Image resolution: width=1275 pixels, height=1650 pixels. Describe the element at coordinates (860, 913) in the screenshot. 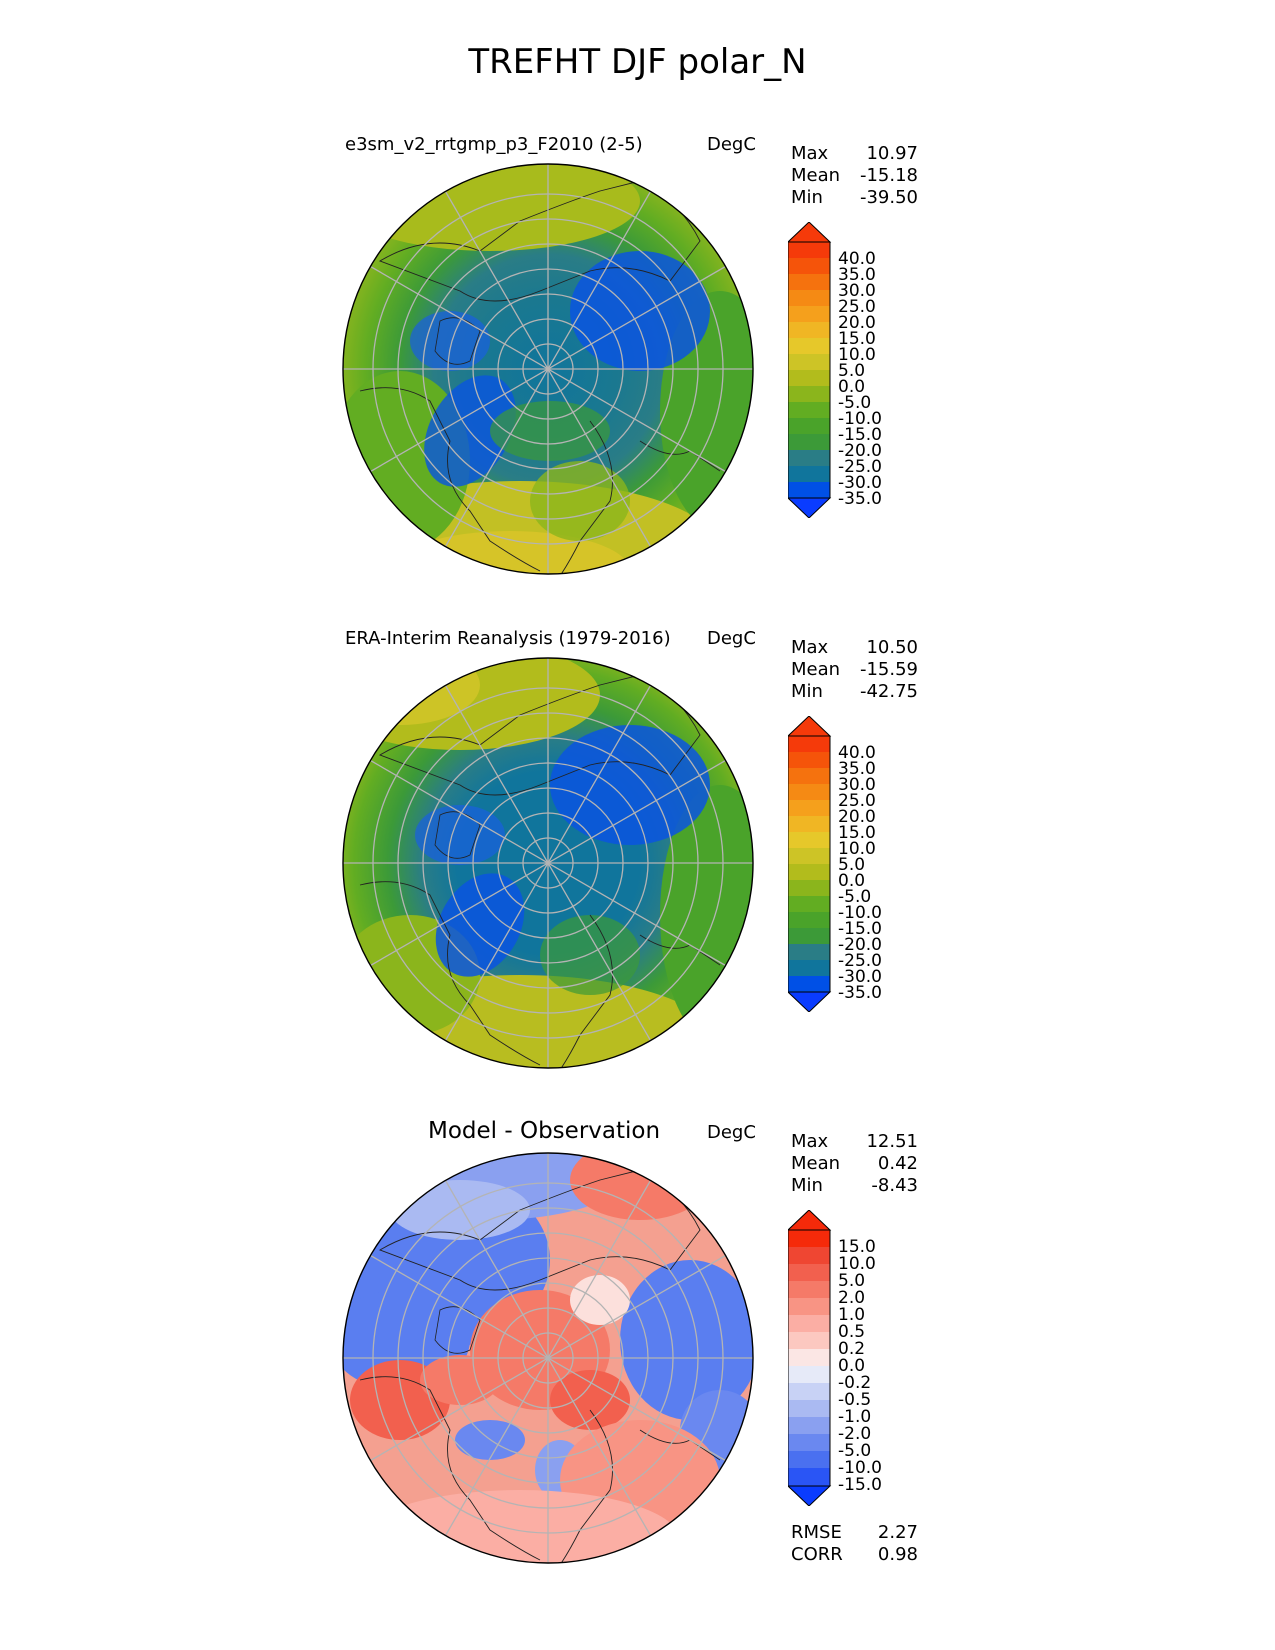

I see `cbar2-tick: -10.0` at that location.